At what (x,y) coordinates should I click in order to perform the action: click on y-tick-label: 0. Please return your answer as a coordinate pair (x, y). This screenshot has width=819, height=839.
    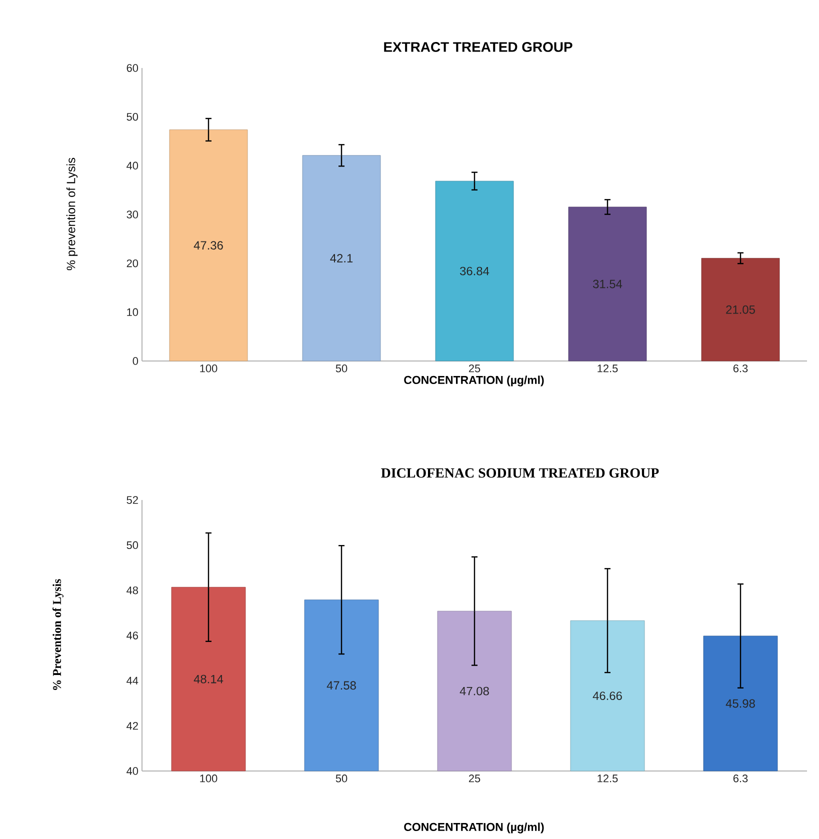
    Looking at the image, I should click on (135, 361).